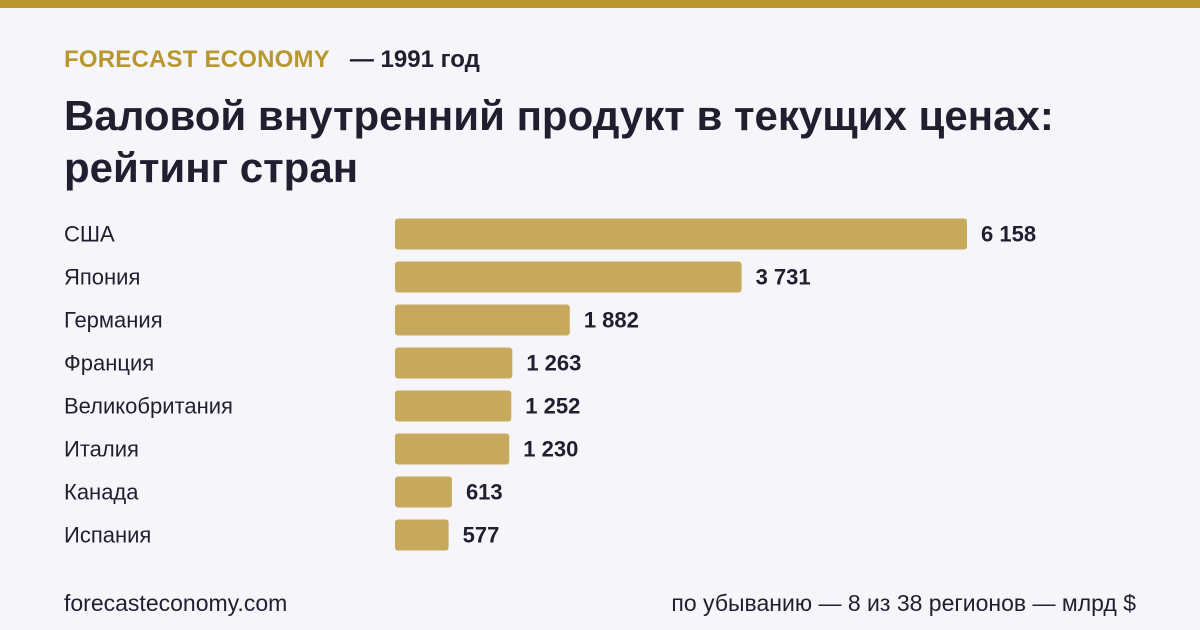 This screenshot has height=630, width=1200. What do you see at coordinates (113, 320) in the screenshot?
I see `category-label: Германия` at bounding box center [113, 320].